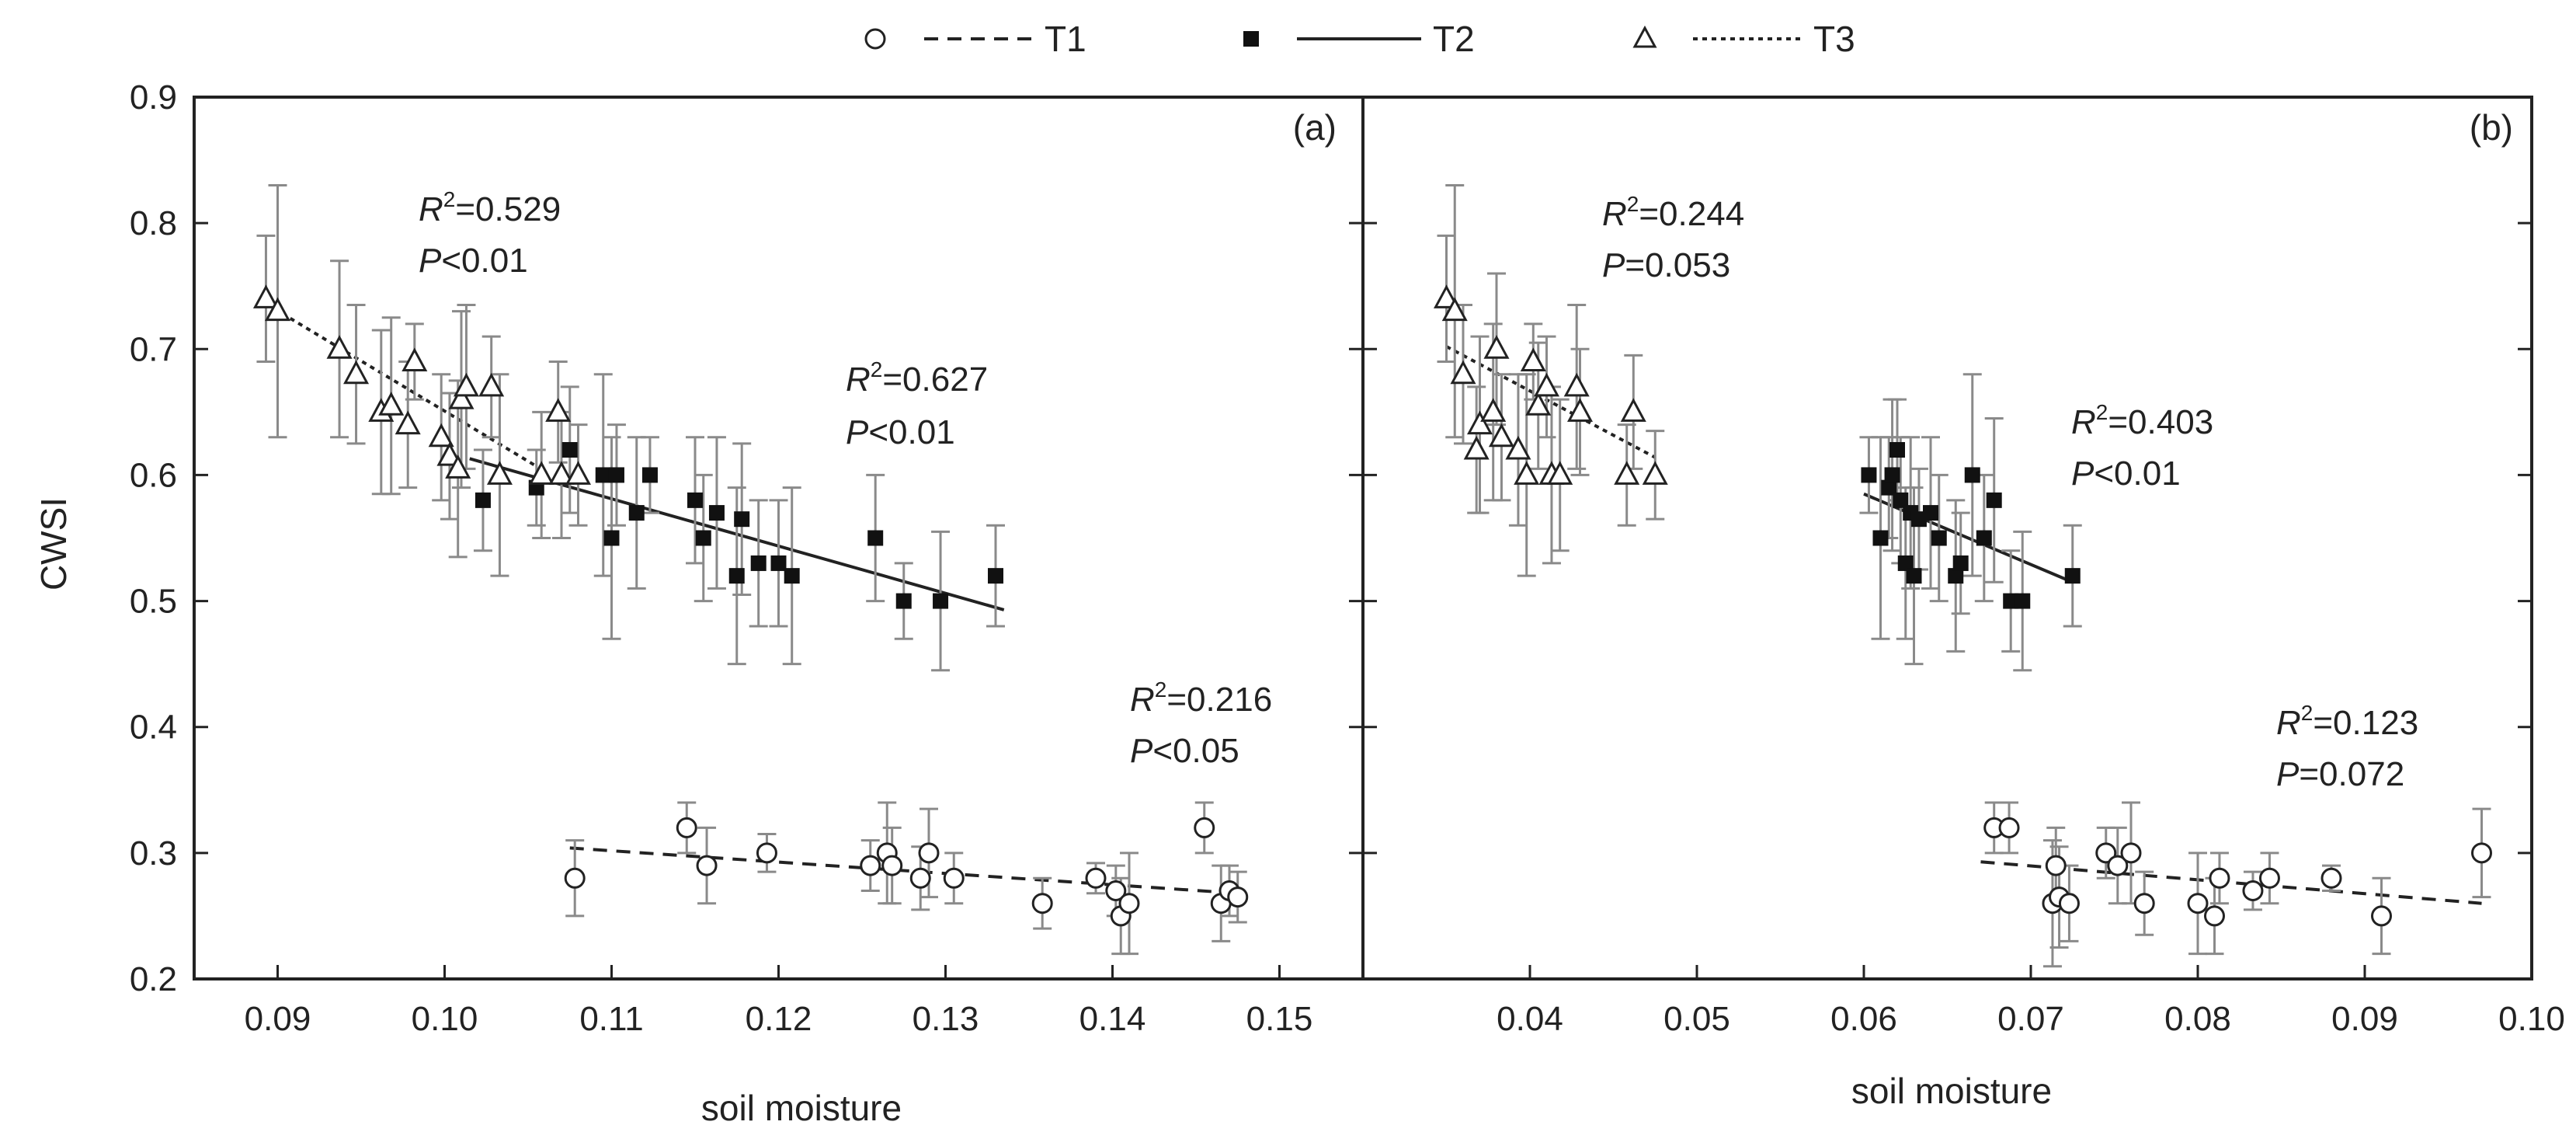 Image resolution: width=2576 pixels, height=1139 pixels. Describe the element at coordinates (1863, 1019) in the screenshot. I see `x-tick-label: 0.06` at that location.